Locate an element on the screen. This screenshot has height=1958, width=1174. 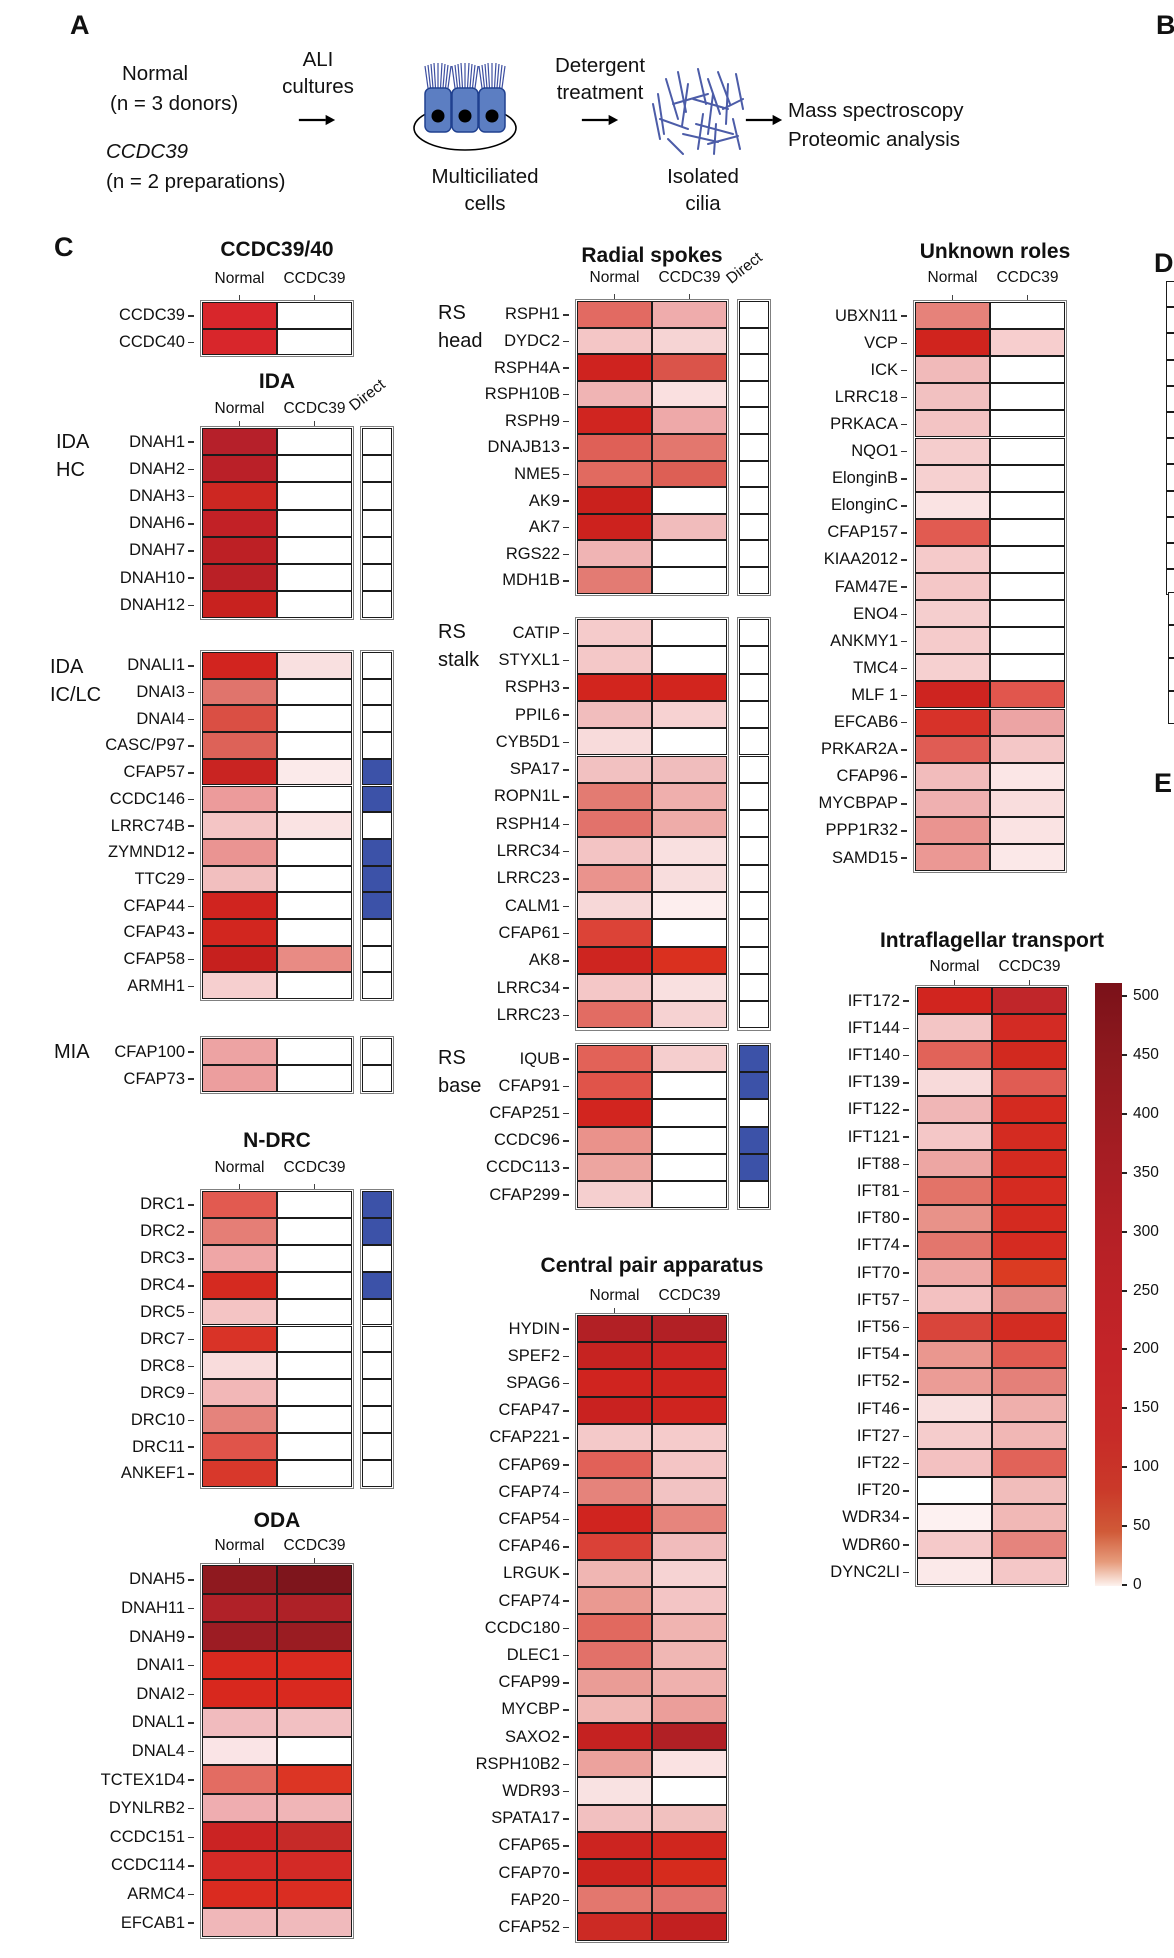
row-label: RSPH1 is located at coordinates (489, 314).